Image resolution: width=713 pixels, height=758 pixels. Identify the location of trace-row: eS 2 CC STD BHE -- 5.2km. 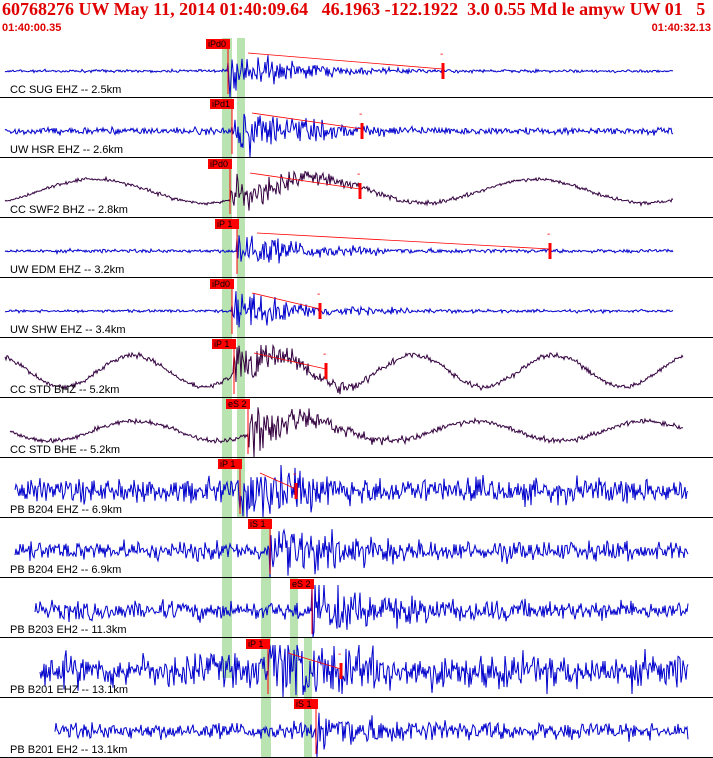
(356, 428).